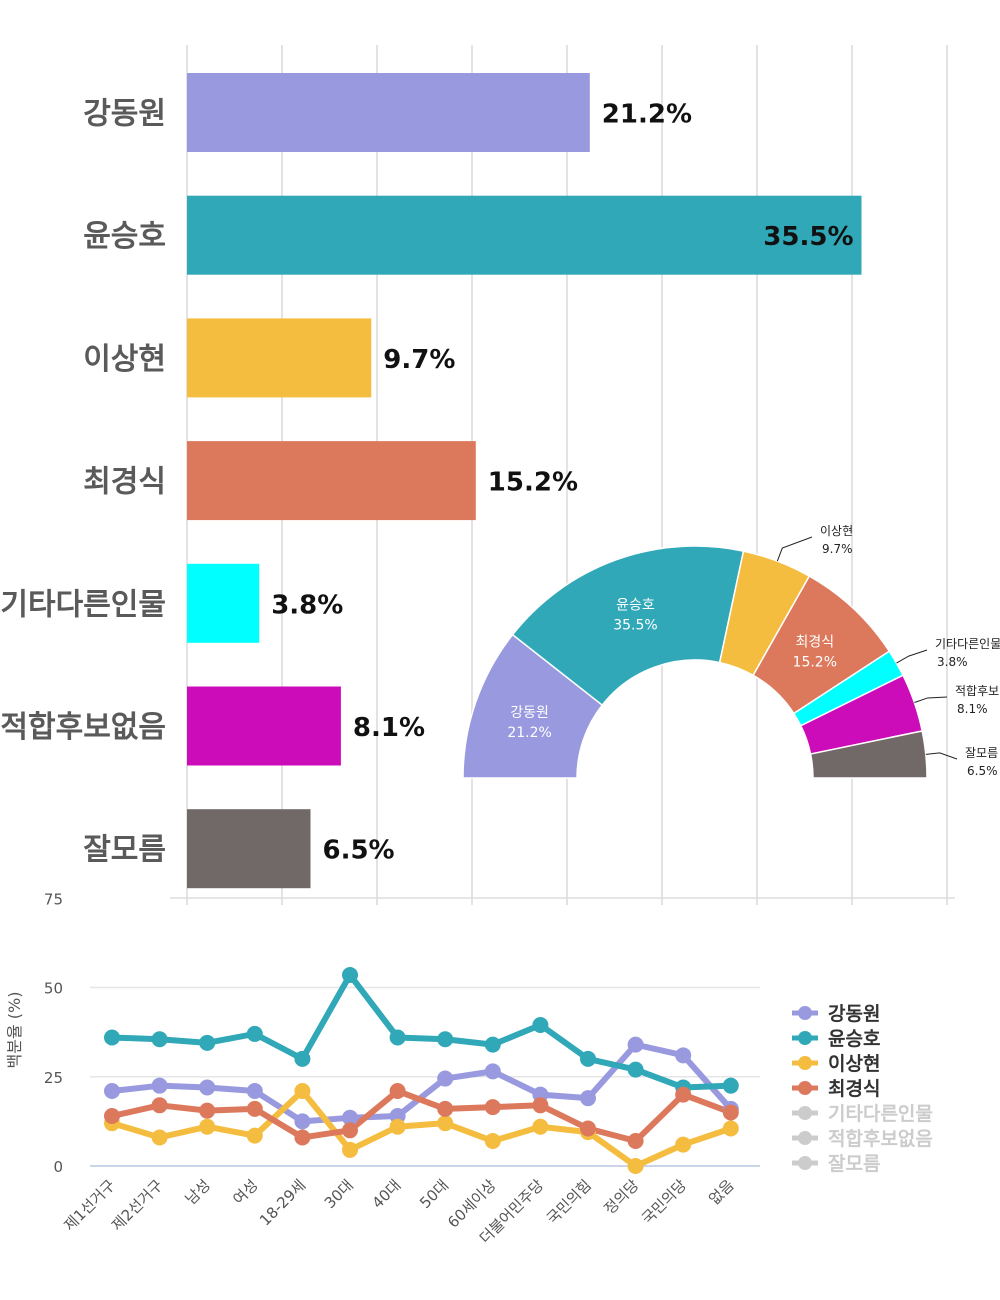 This screenshot has width=1000, height=1300. I want to click on x-tick-label: 18-29세, so click(282, 1202).